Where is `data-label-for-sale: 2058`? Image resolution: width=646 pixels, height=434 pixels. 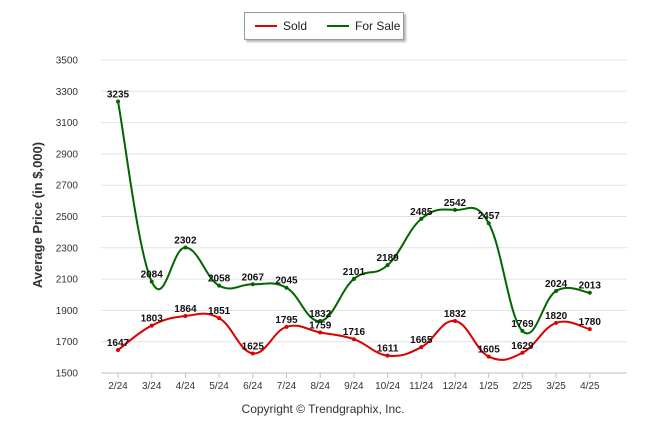 data-label-for-sale: 2058 is located at coordinates (219, 279).